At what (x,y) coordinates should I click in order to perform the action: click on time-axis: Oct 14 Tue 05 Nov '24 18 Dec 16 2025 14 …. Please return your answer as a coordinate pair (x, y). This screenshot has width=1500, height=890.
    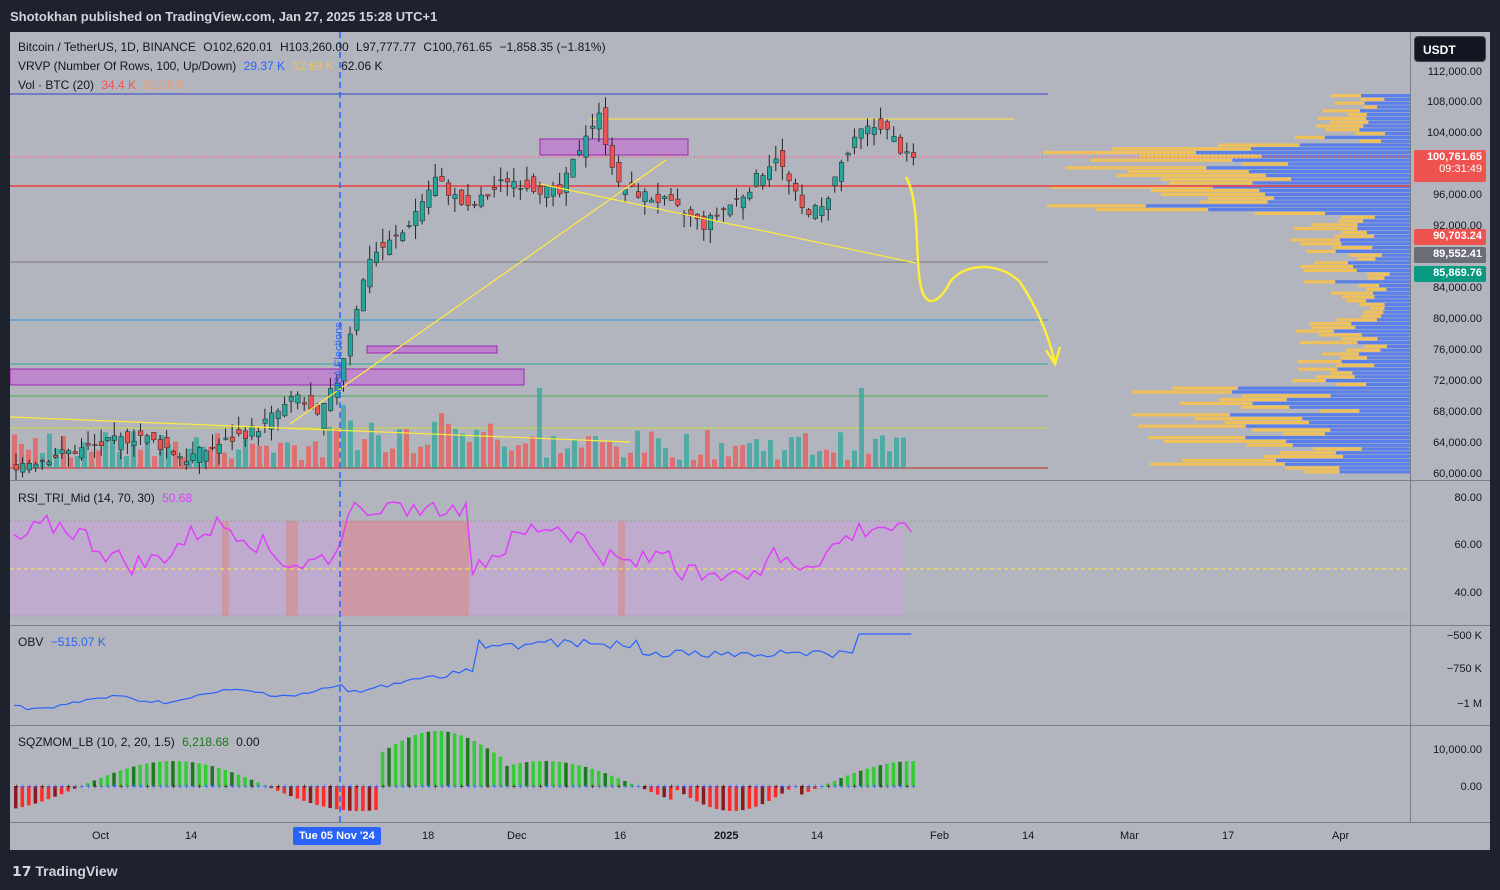
    Looking at the image, I should click on (750, 836).